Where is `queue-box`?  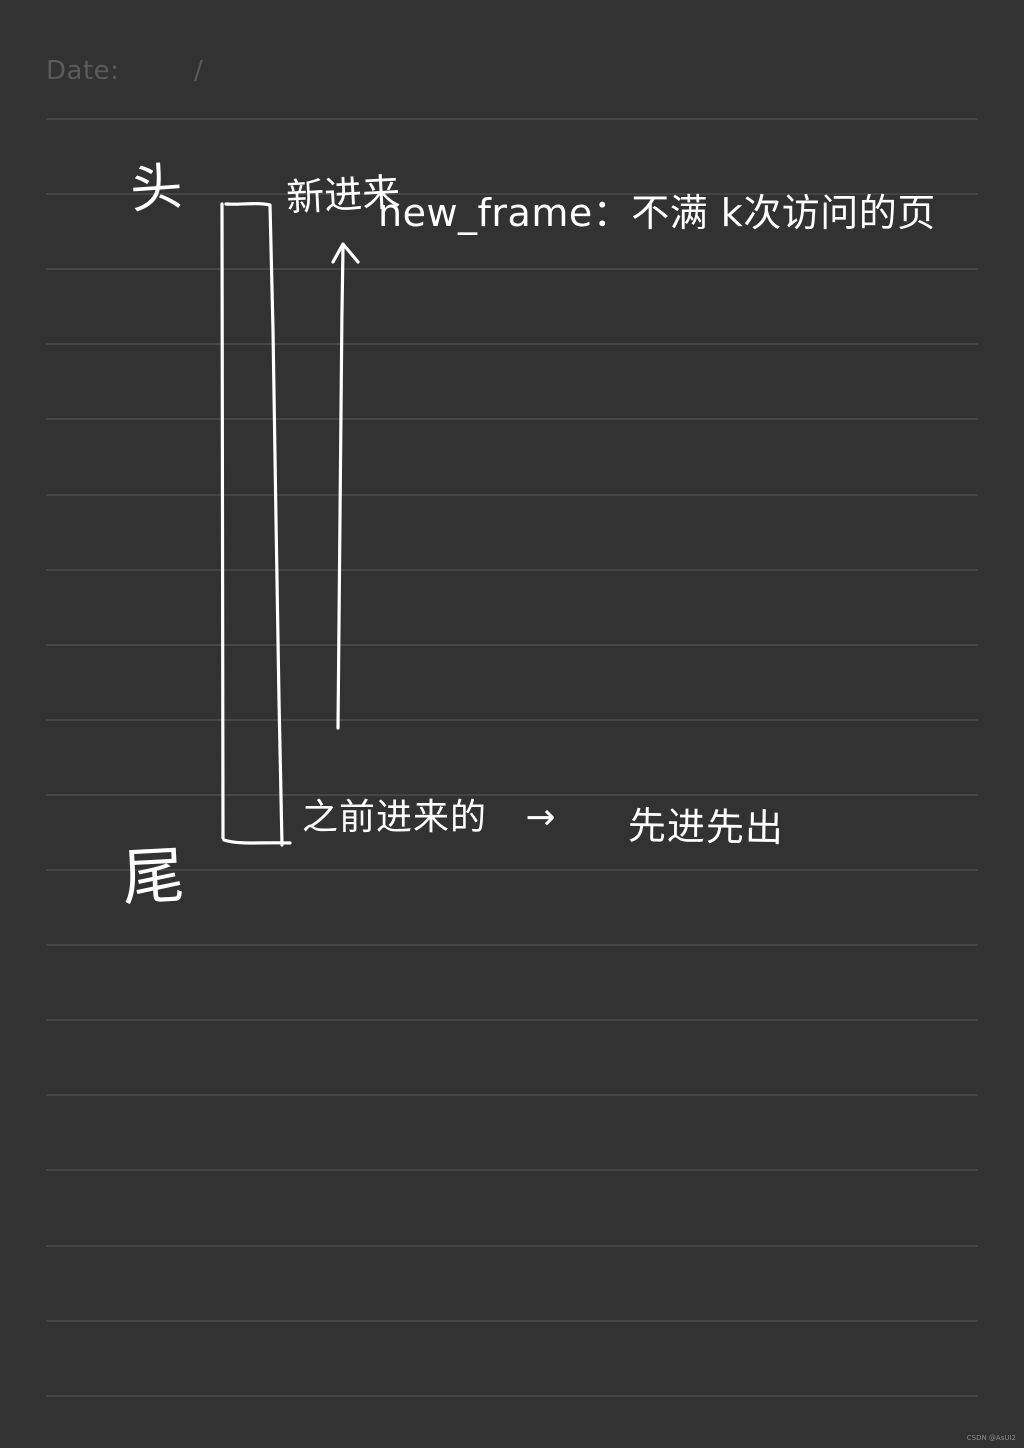 queue-box is located at coordinates (256, 524).